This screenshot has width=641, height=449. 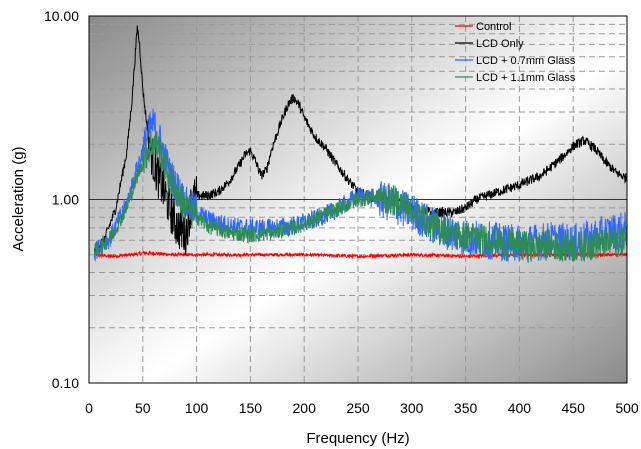 I want to click on x-tick-label: 300, so click(x=412, y=408).